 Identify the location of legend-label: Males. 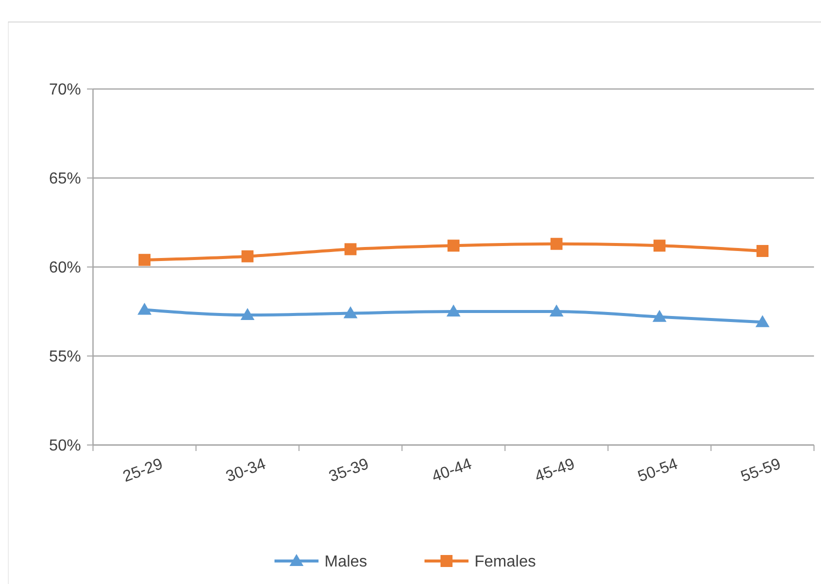
(346, 562).